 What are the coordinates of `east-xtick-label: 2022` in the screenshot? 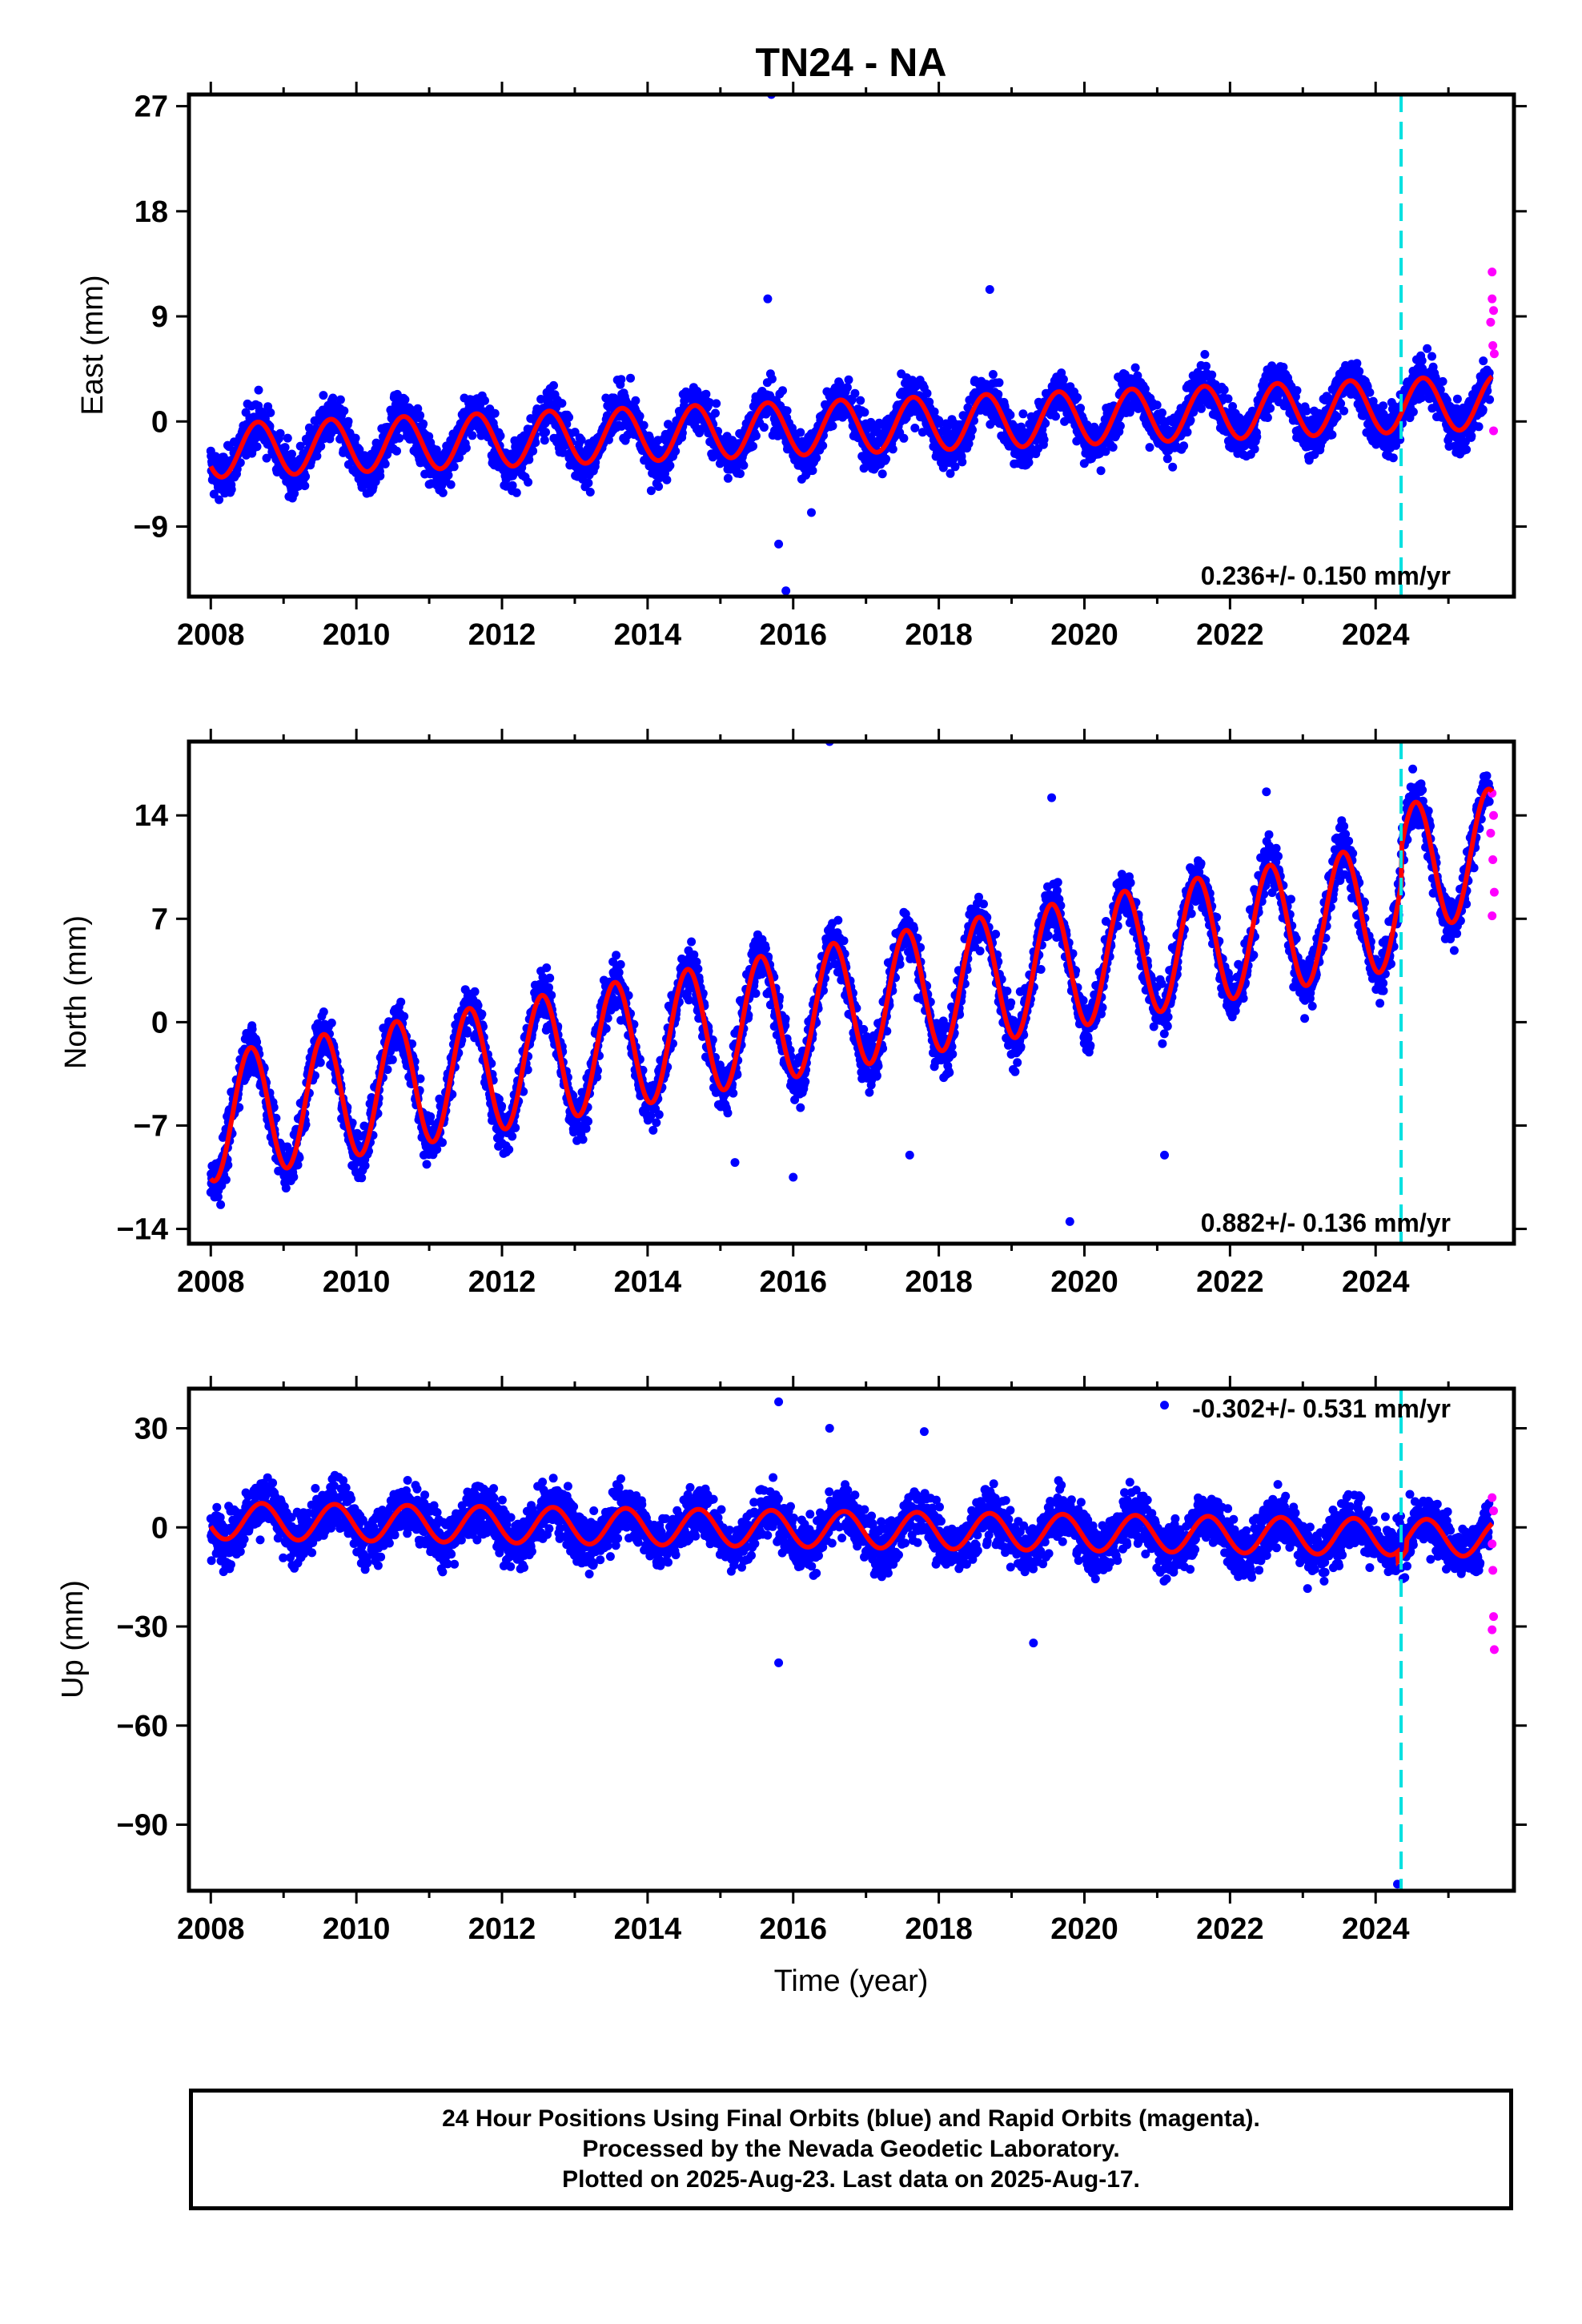 It's located at (1230, 635).